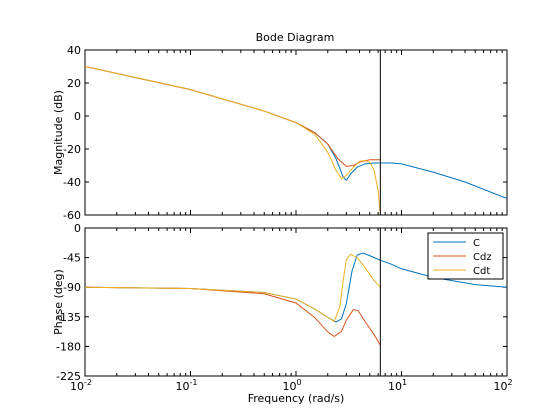 The width and height of the screenshot is (560, 420). Describe the element at coordinates (77, 228) in the screenshot. I see `phase-ytick-label: 0` at that location.